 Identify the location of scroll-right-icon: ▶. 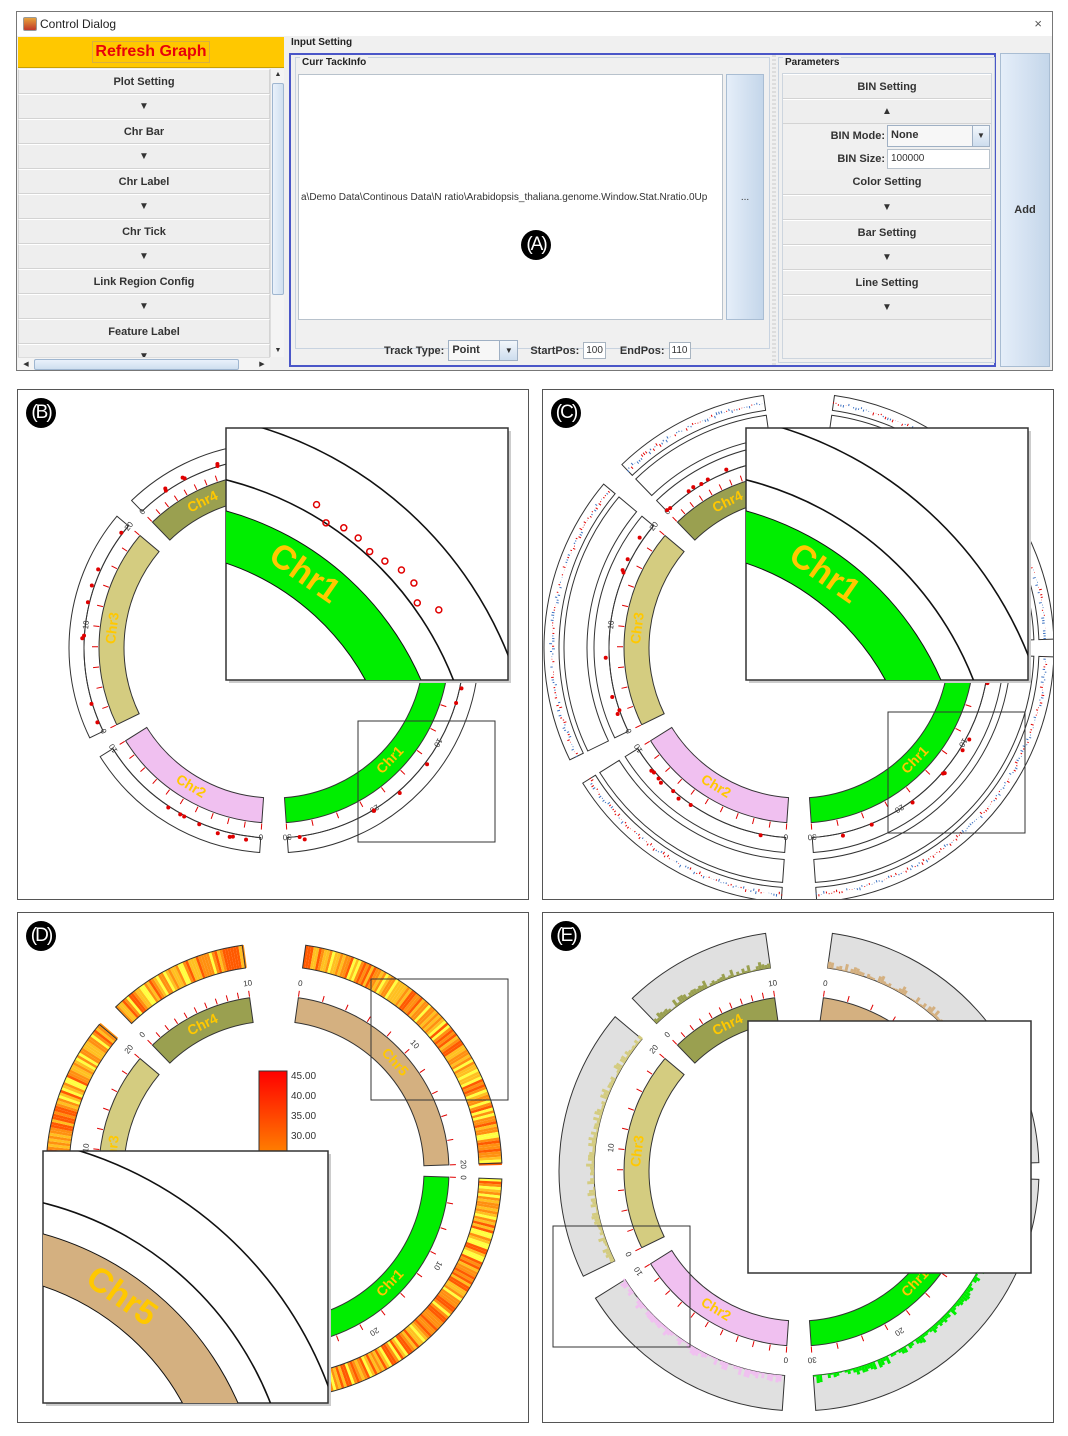
(262, 364).